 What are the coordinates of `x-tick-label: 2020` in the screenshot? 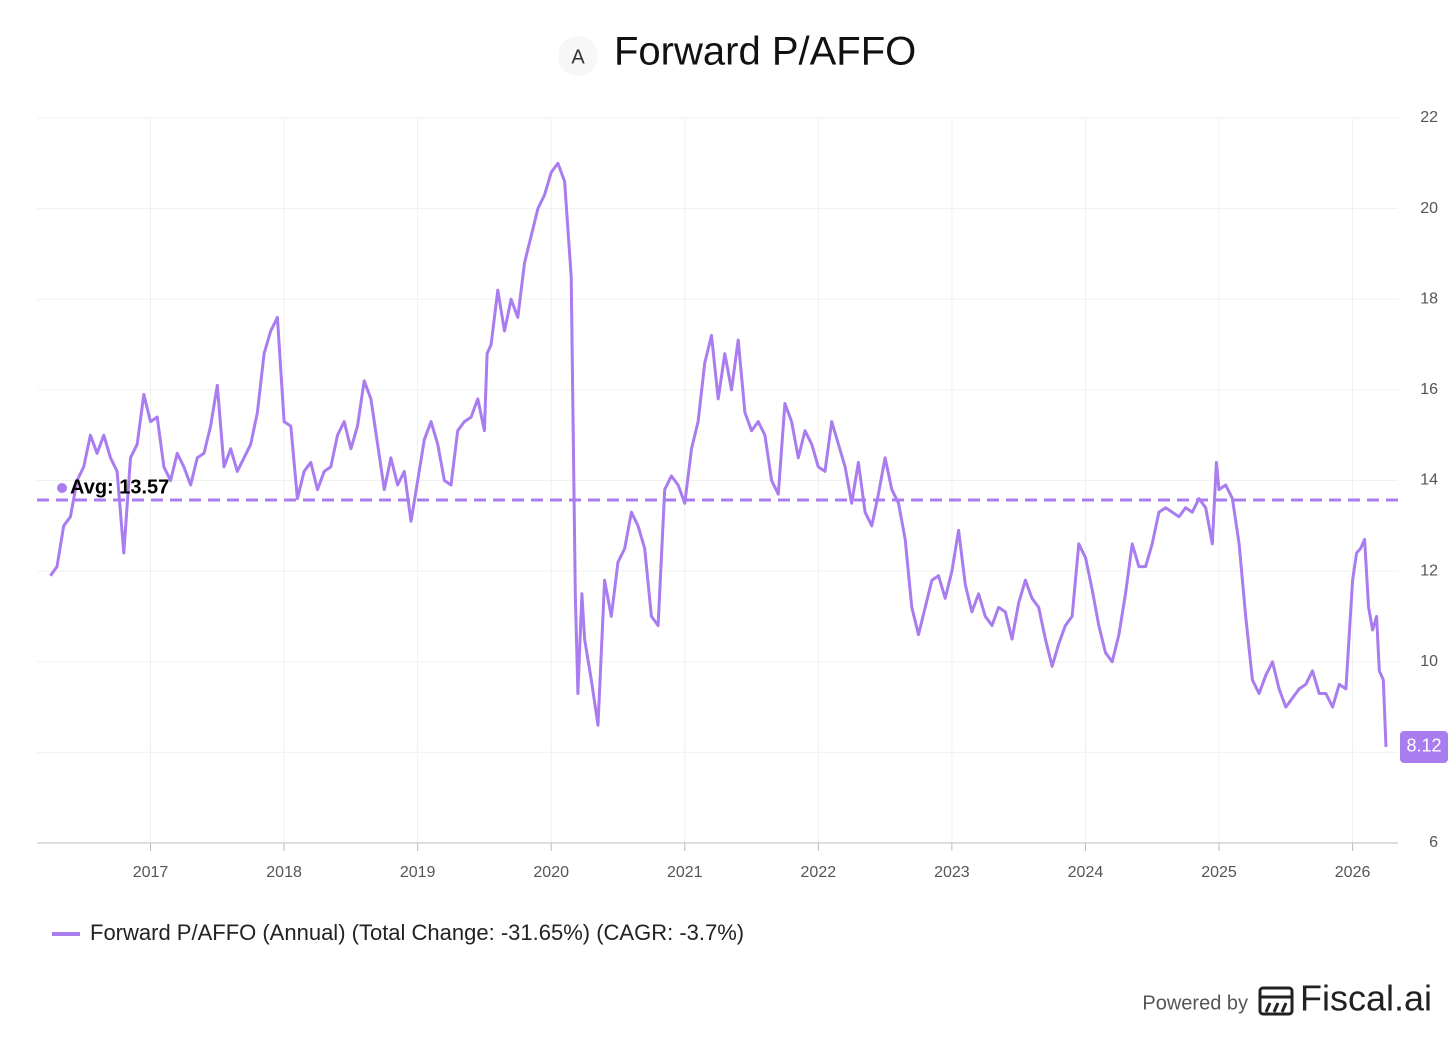 It's located at (551, 872).